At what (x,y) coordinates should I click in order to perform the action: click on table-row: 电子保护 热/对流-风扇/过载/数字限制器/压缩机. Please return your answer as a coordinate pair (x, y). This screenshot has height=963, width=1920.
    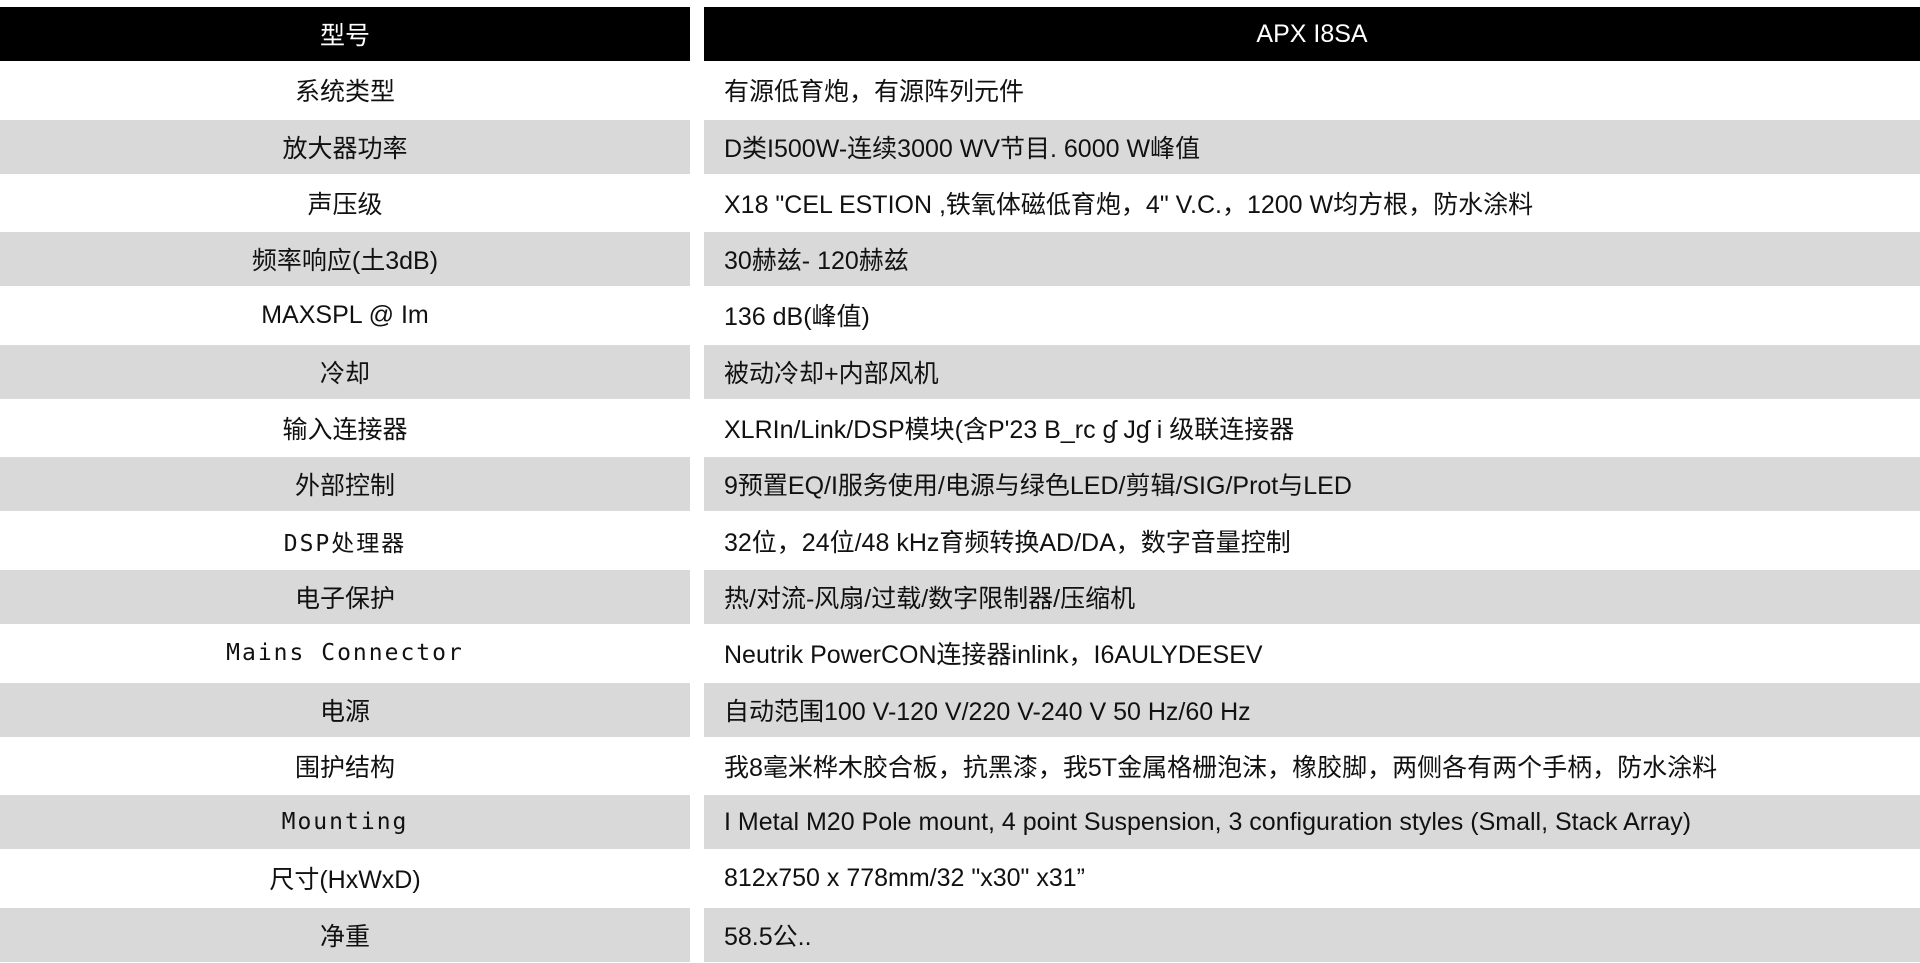
    Looking at the image, I should click on (960, 597).